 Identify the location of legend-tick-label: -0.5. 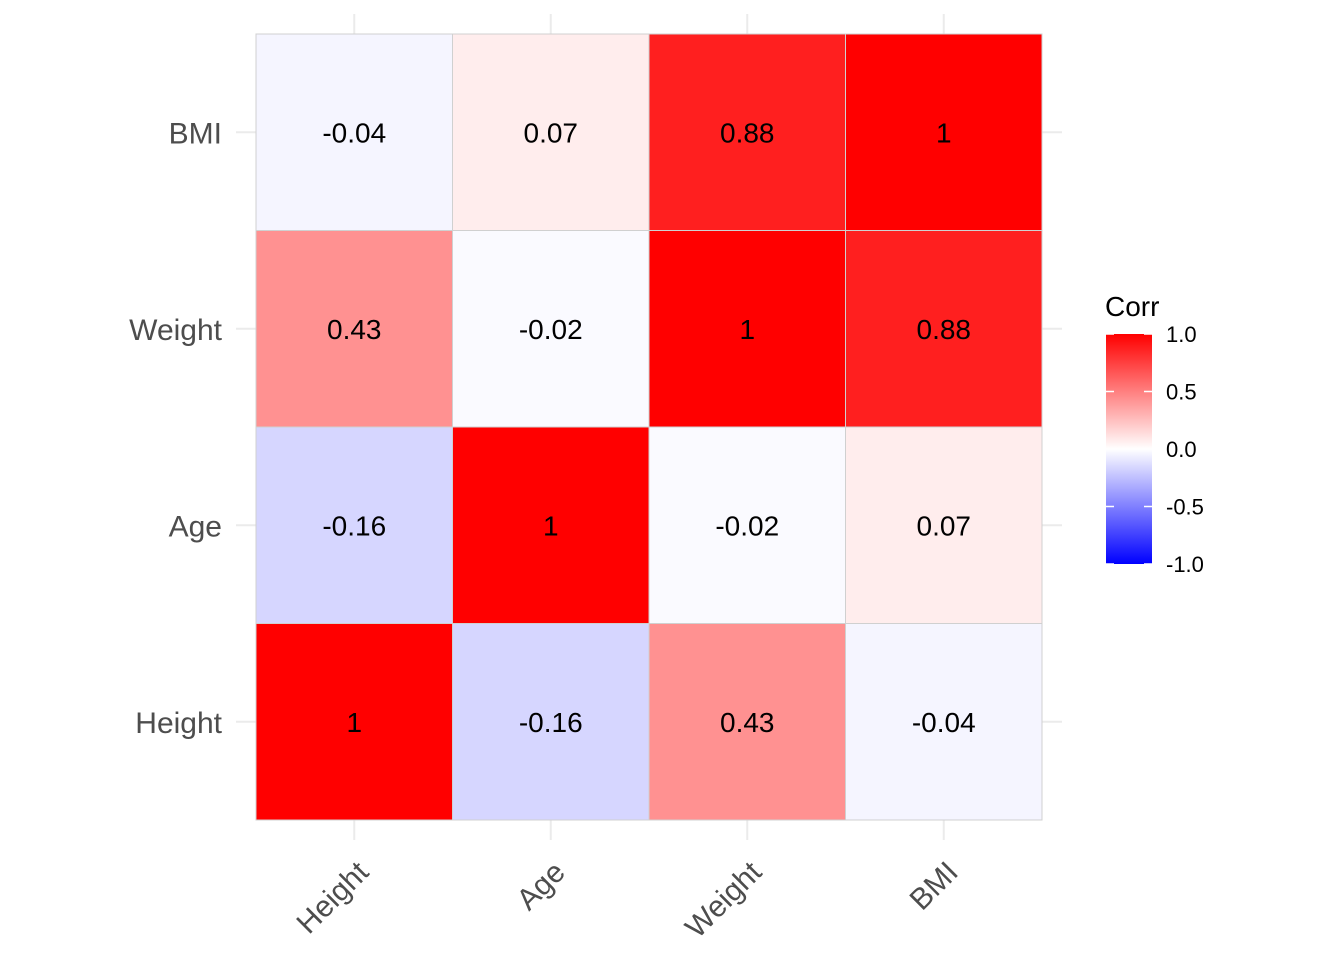
(1185, 507).